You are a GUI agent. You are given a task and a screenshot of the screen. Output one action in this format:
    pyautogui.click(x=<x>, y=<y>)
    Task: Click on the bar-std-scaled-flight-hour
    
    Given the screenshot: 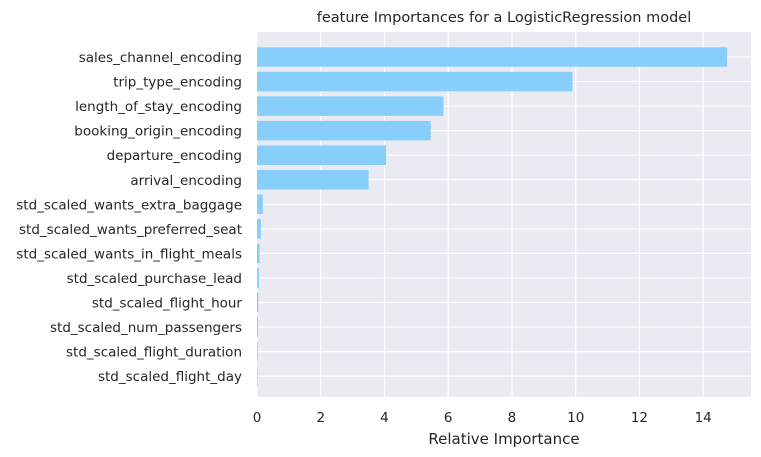 What is the action you would take?
    pyautogui.click(x=258, y=302)
    